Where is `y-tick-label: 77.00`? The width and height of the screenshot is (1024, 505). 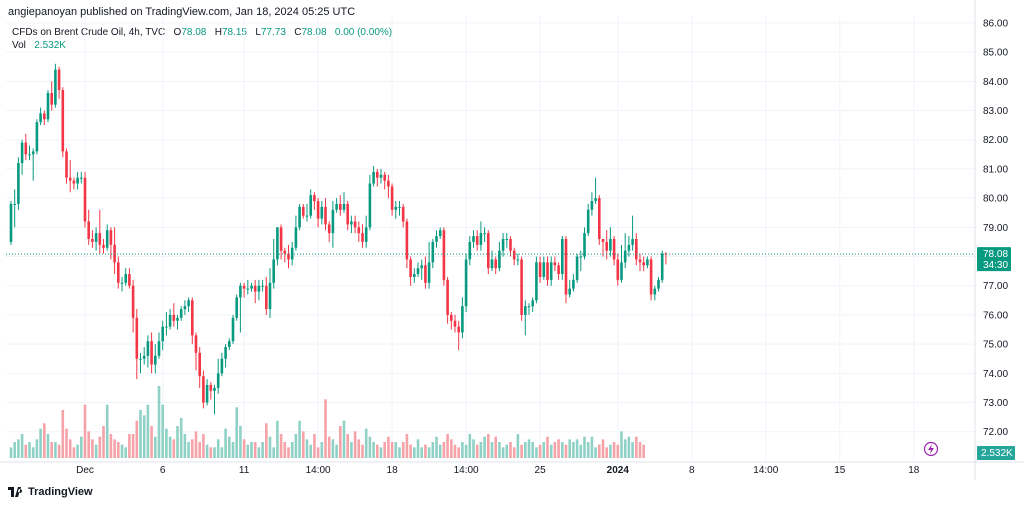 y-tick-label: 77.00 is located at coordinates (995, 286).